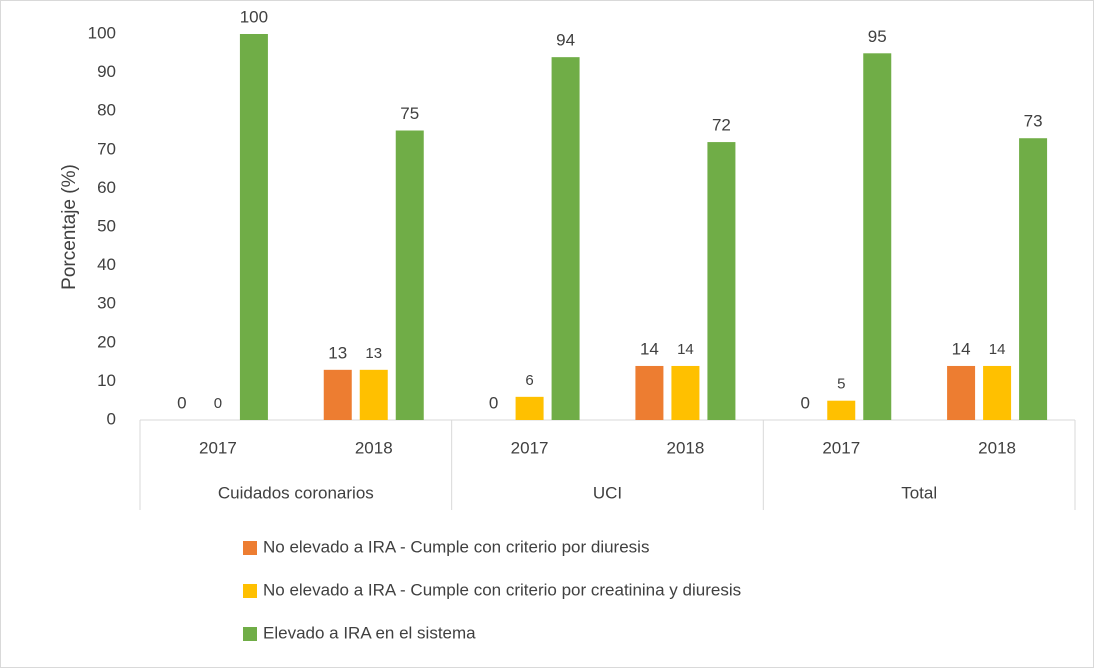 This screenshot has width=1094, height=668. I want to click on y-tick-label: 20, so click(106, 341).